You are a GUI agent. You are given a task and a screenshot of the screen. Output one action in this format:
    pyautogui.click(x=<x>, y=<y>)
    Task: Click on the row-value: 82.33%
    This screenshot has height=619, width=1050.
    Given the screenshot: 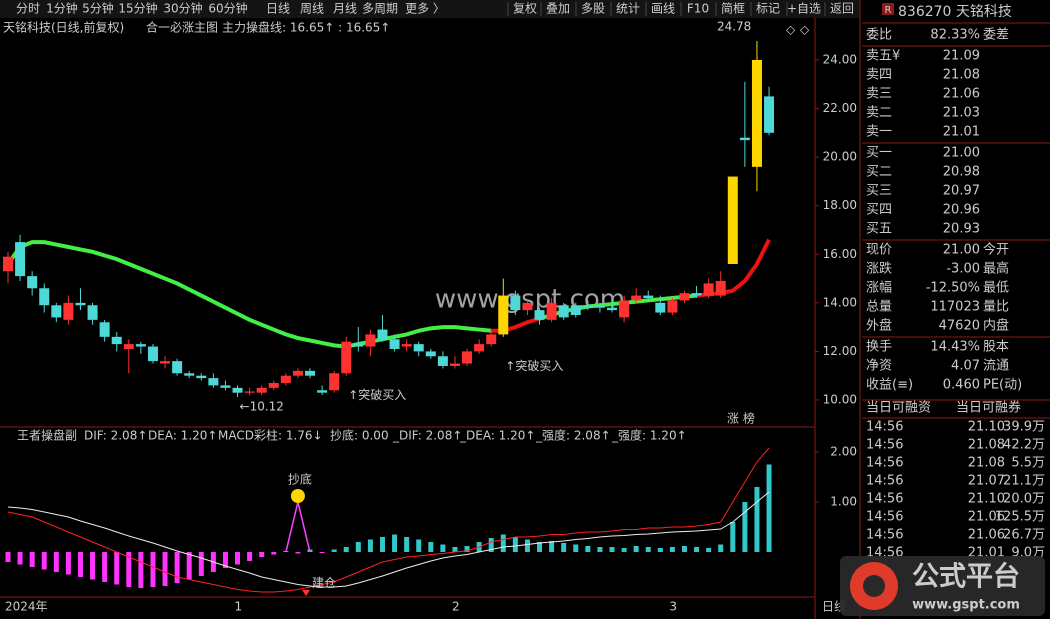 What is the action you would take?
    pyautogui.click(x=955, y=35)
    